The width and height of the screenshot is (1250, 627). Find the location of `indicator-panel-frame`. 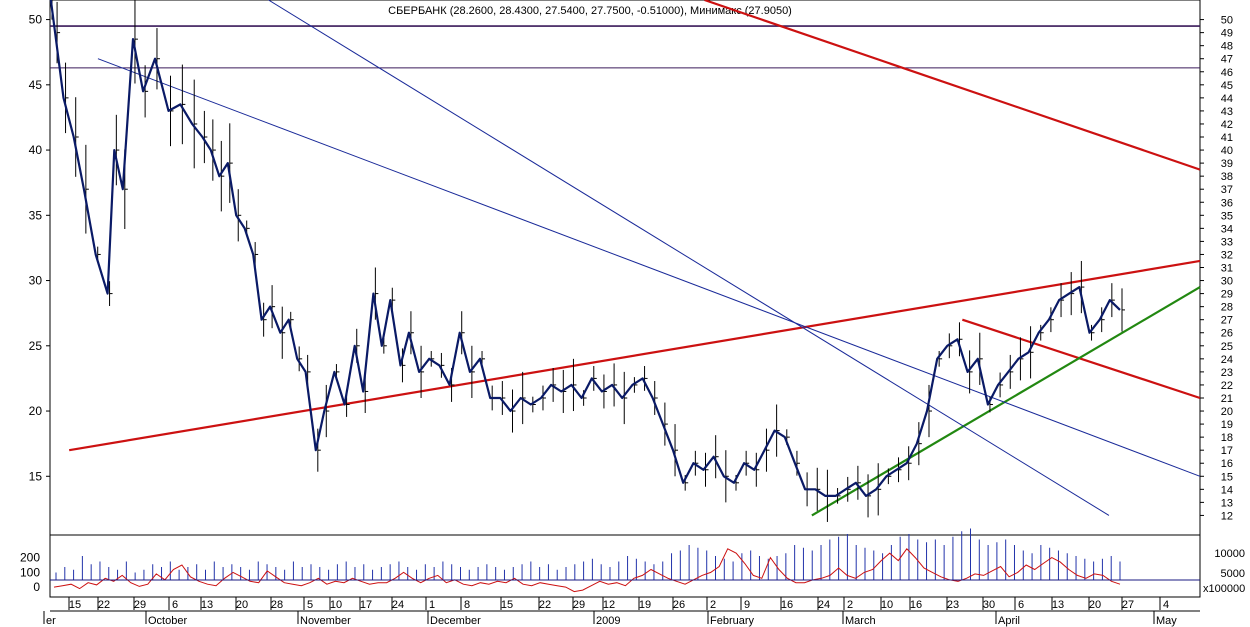

indicator-panel-frame is located at coordinates (625, 566).